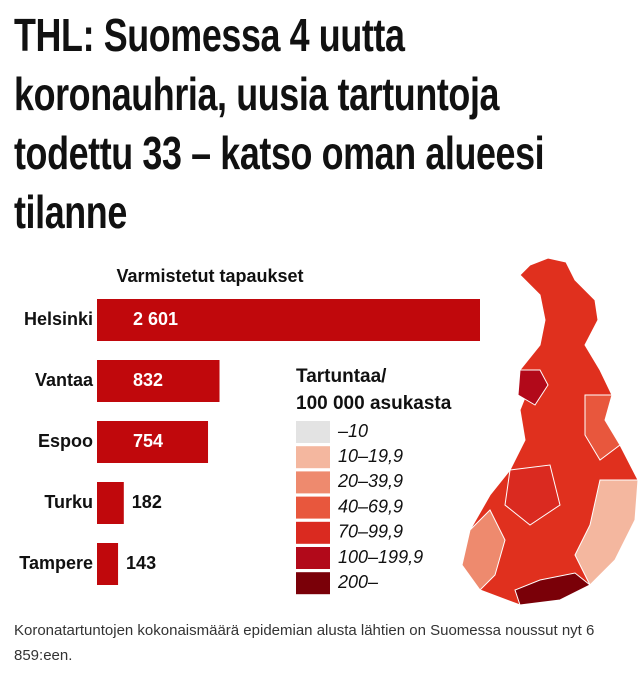 The height and width of the screenshot is (676, 641). Describe the element at coordinates (370, 481) in the screenshot. I see `legend-label: 20–39,9` at that location.